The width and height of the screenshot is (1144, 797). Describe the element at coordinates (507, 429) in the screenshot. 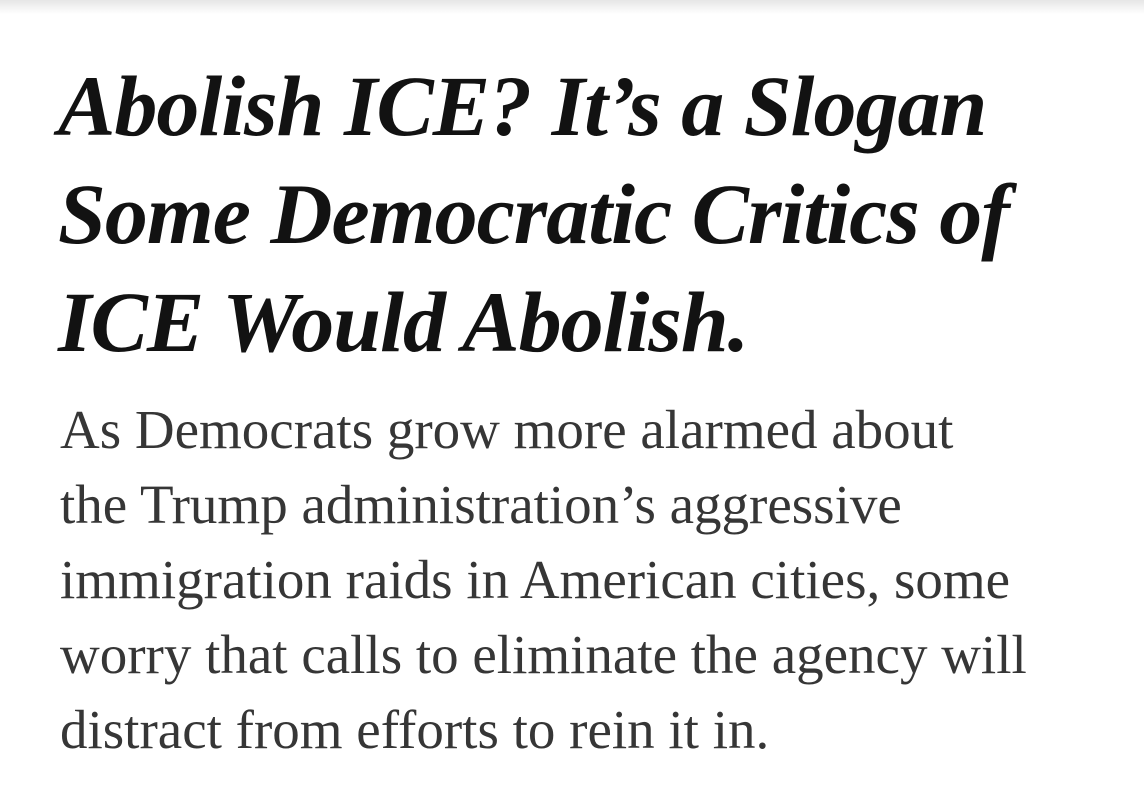

I see `summary-line: As Democrats grow more alarmed about` at that location.